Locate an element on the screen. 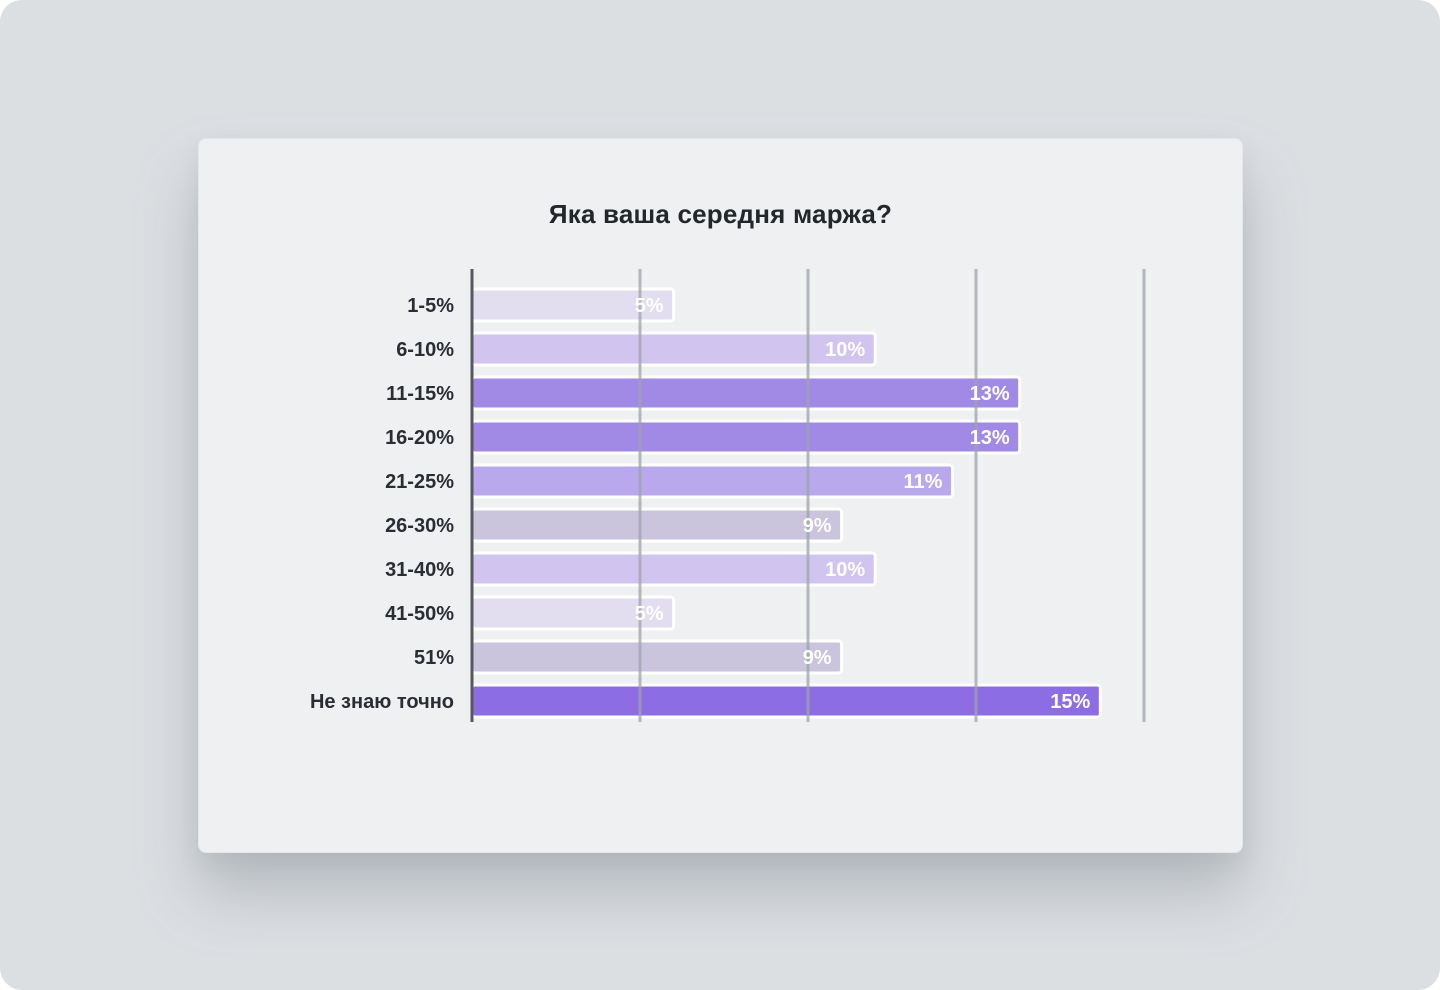 The width and height of the screenshot is (1440, 990). category-label: 1-5% is located at coordinates (430, 306).